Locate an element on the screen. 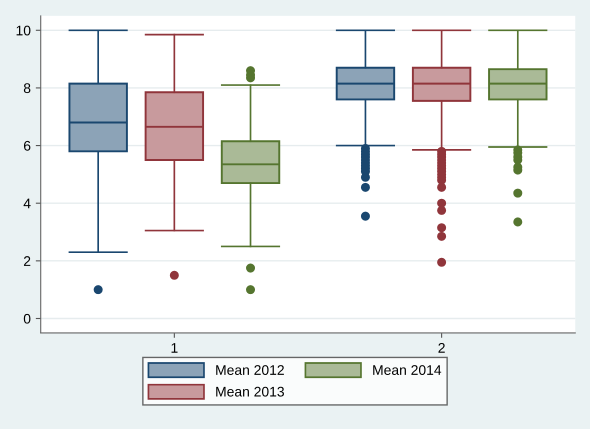 Image resolution: width=590 pixels, height=429 pixels. legend-label: Mean 2014 is located at coordinates (407, 370).